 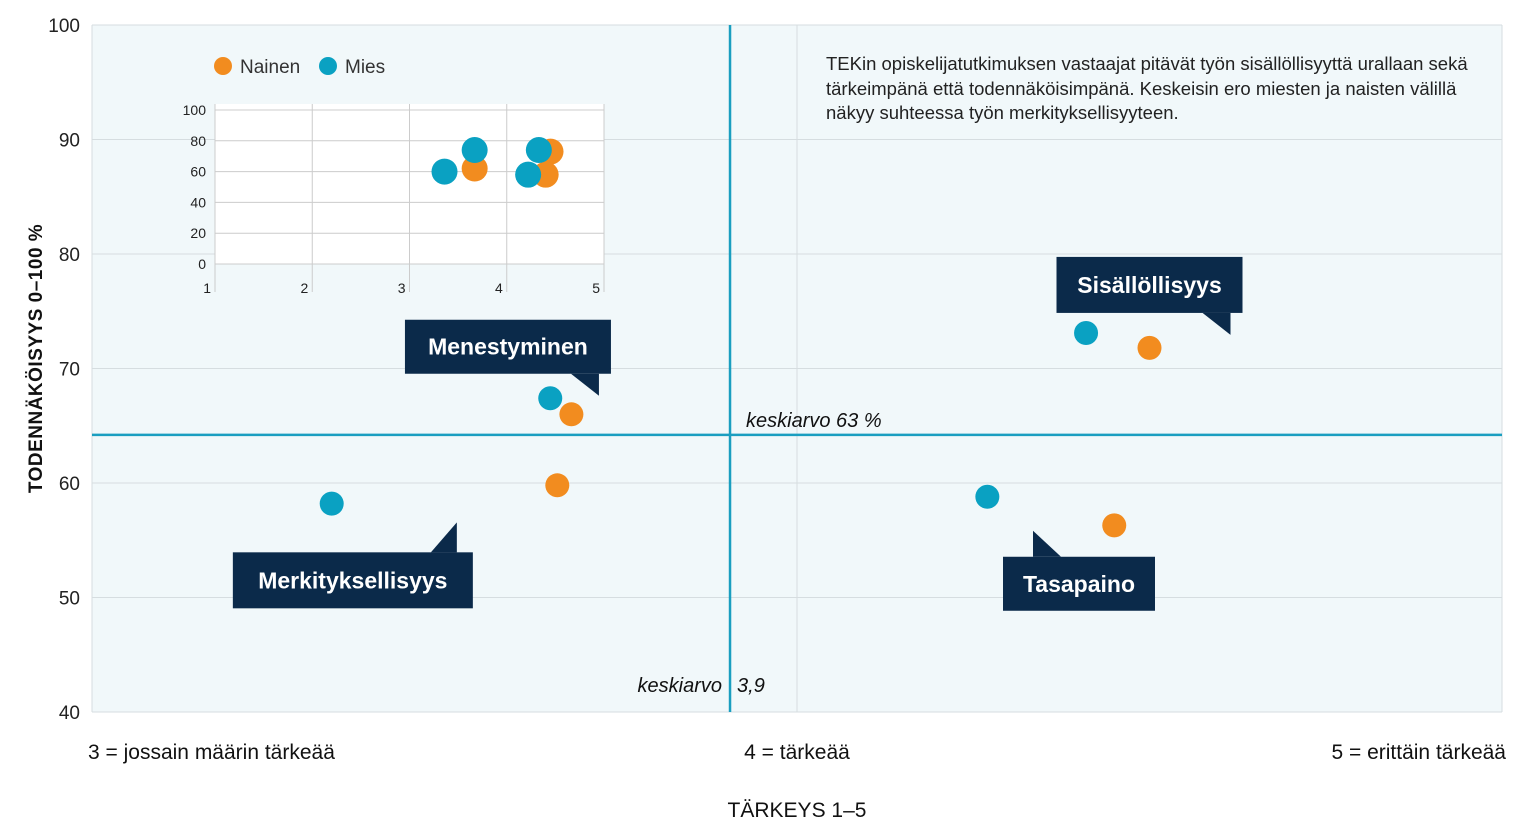 I want to click on legend-label-mies: Mies, so click(x=365, y=67).